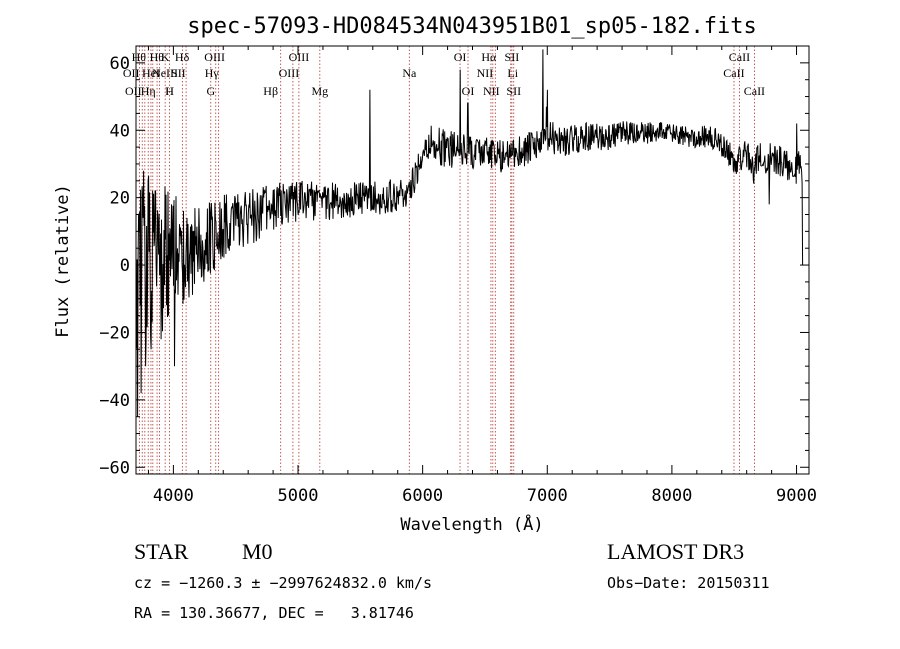  I want to click on y-tick-label: 60, so click(120, 64).